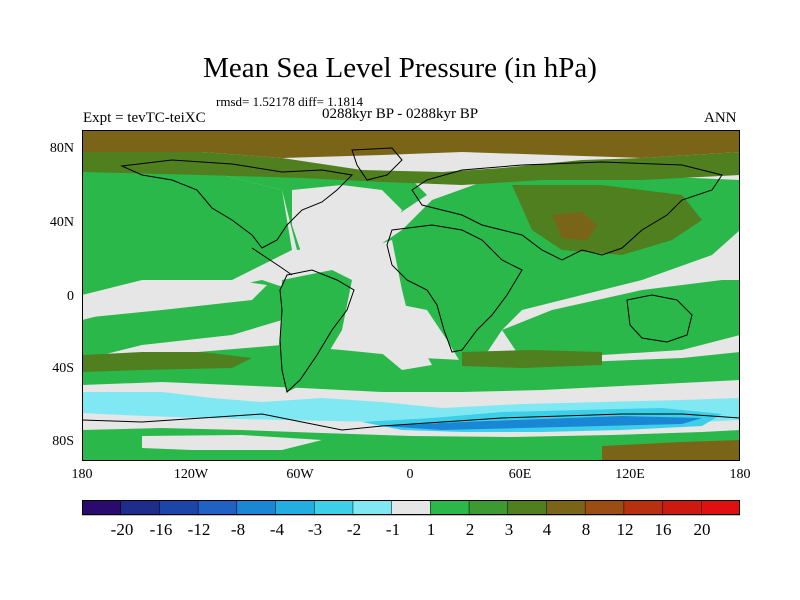 This screenshot has height=600, width=800. Describe the element at coordinates (586, 529) in the screenshot. I see `colorbar-label: 8` at that location.